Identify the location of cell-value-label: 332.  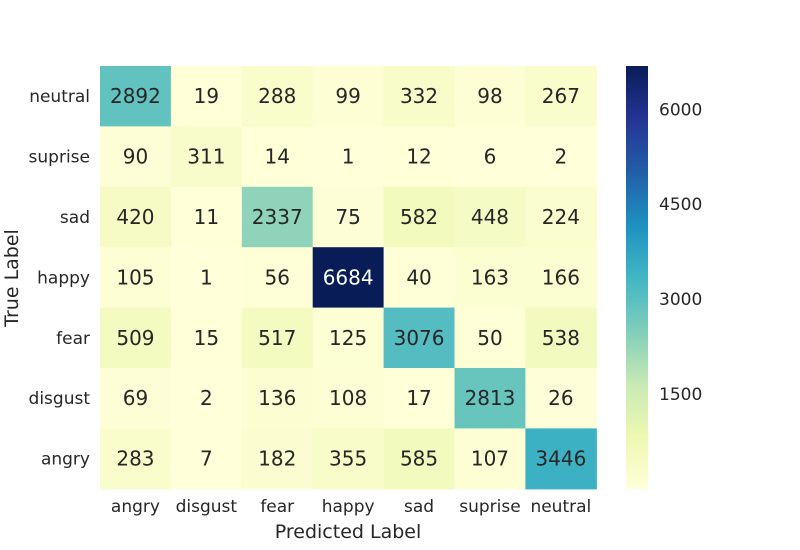
(419, 96).